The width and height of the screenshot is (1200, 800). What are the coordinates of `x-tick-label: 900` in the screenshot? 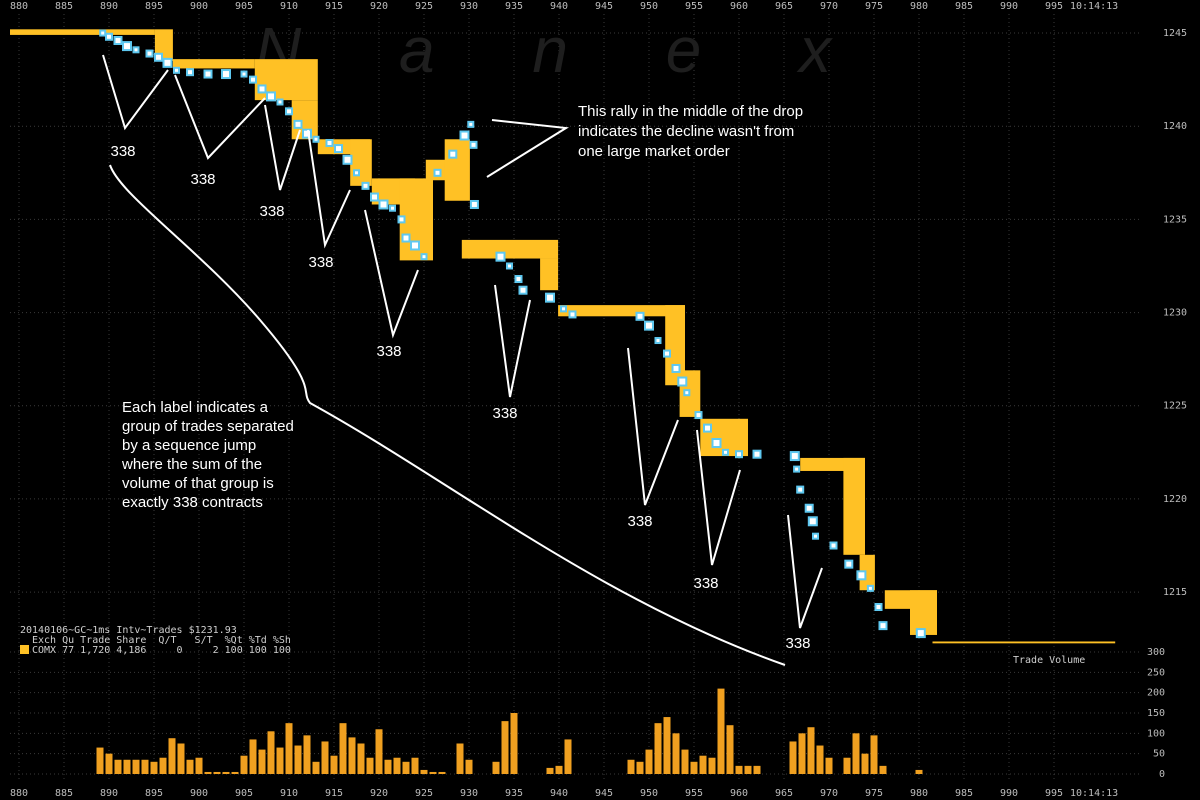 It's located at (199, 793).